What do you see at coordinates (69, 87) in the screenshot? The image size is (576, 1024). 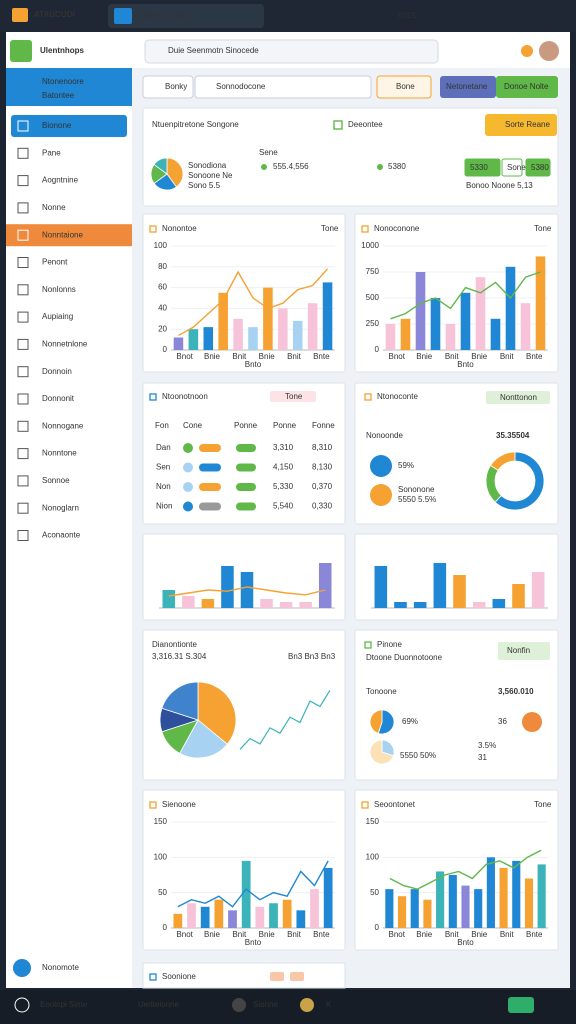 I see `sidebar-banner` at bounding box center [69, 87].